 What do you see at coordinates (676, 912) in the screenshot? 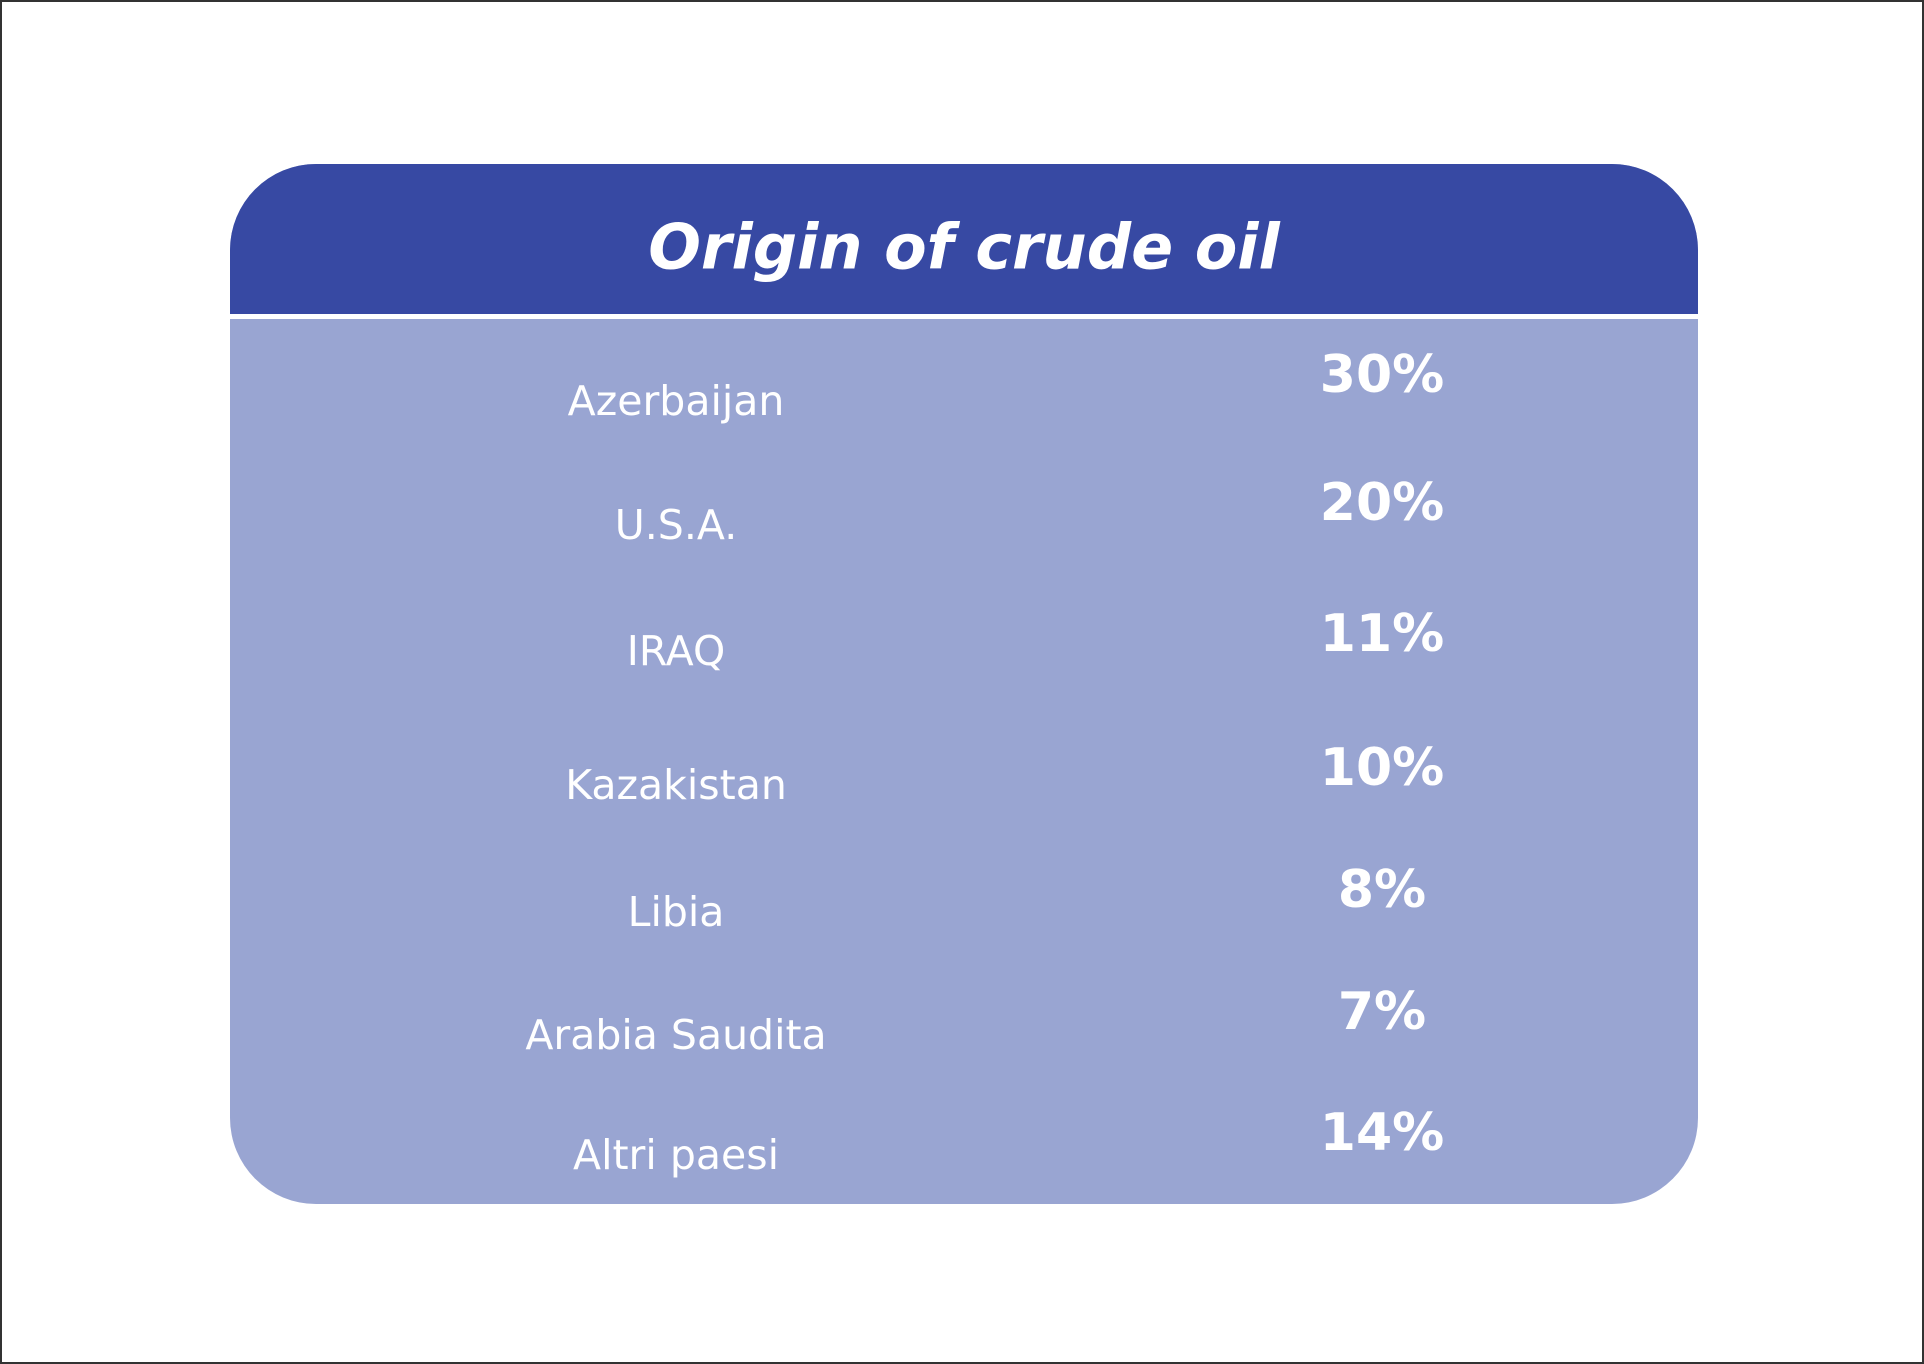
I see `country-name: Libia` at bounding box center [676, 912].